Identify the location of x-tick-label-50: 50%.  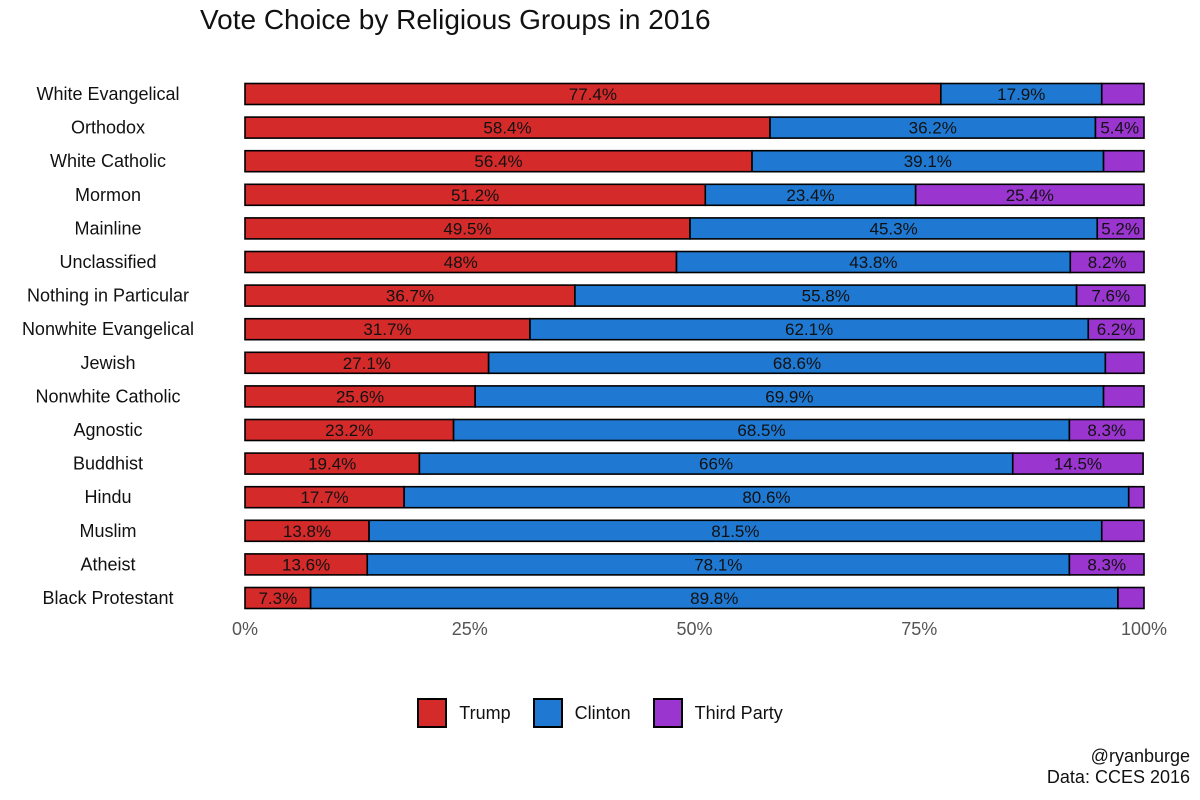
(694, 629).